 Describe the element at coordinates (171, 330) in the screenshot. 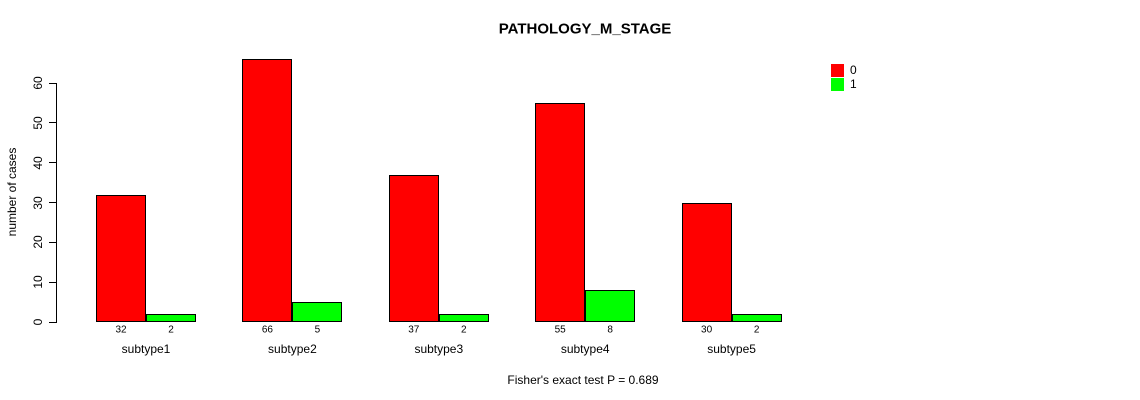

I see `bar-value-label-subtype1-series-1: 2` at that location.